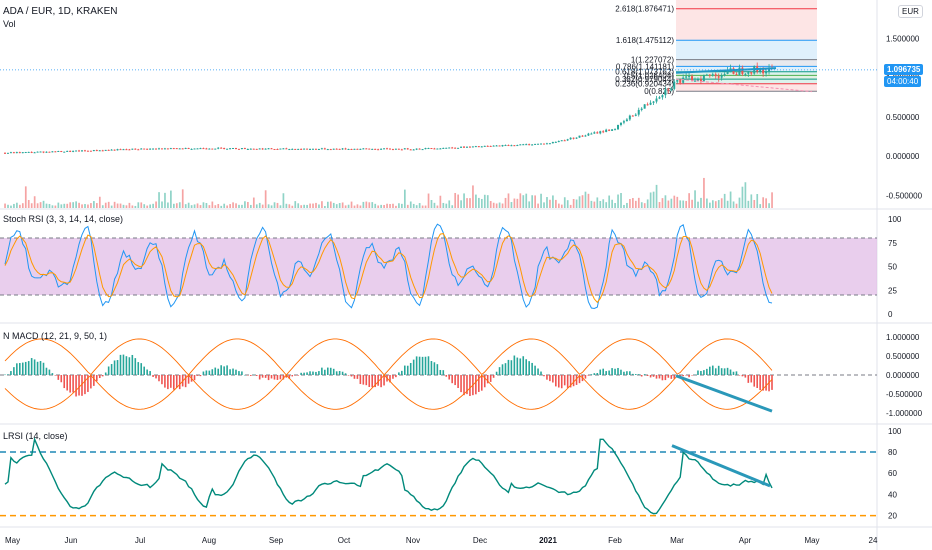 The height and width of the screenshot is (550, 932). I want to click on lrsi-axis-tick: 20, so click(892, 516).